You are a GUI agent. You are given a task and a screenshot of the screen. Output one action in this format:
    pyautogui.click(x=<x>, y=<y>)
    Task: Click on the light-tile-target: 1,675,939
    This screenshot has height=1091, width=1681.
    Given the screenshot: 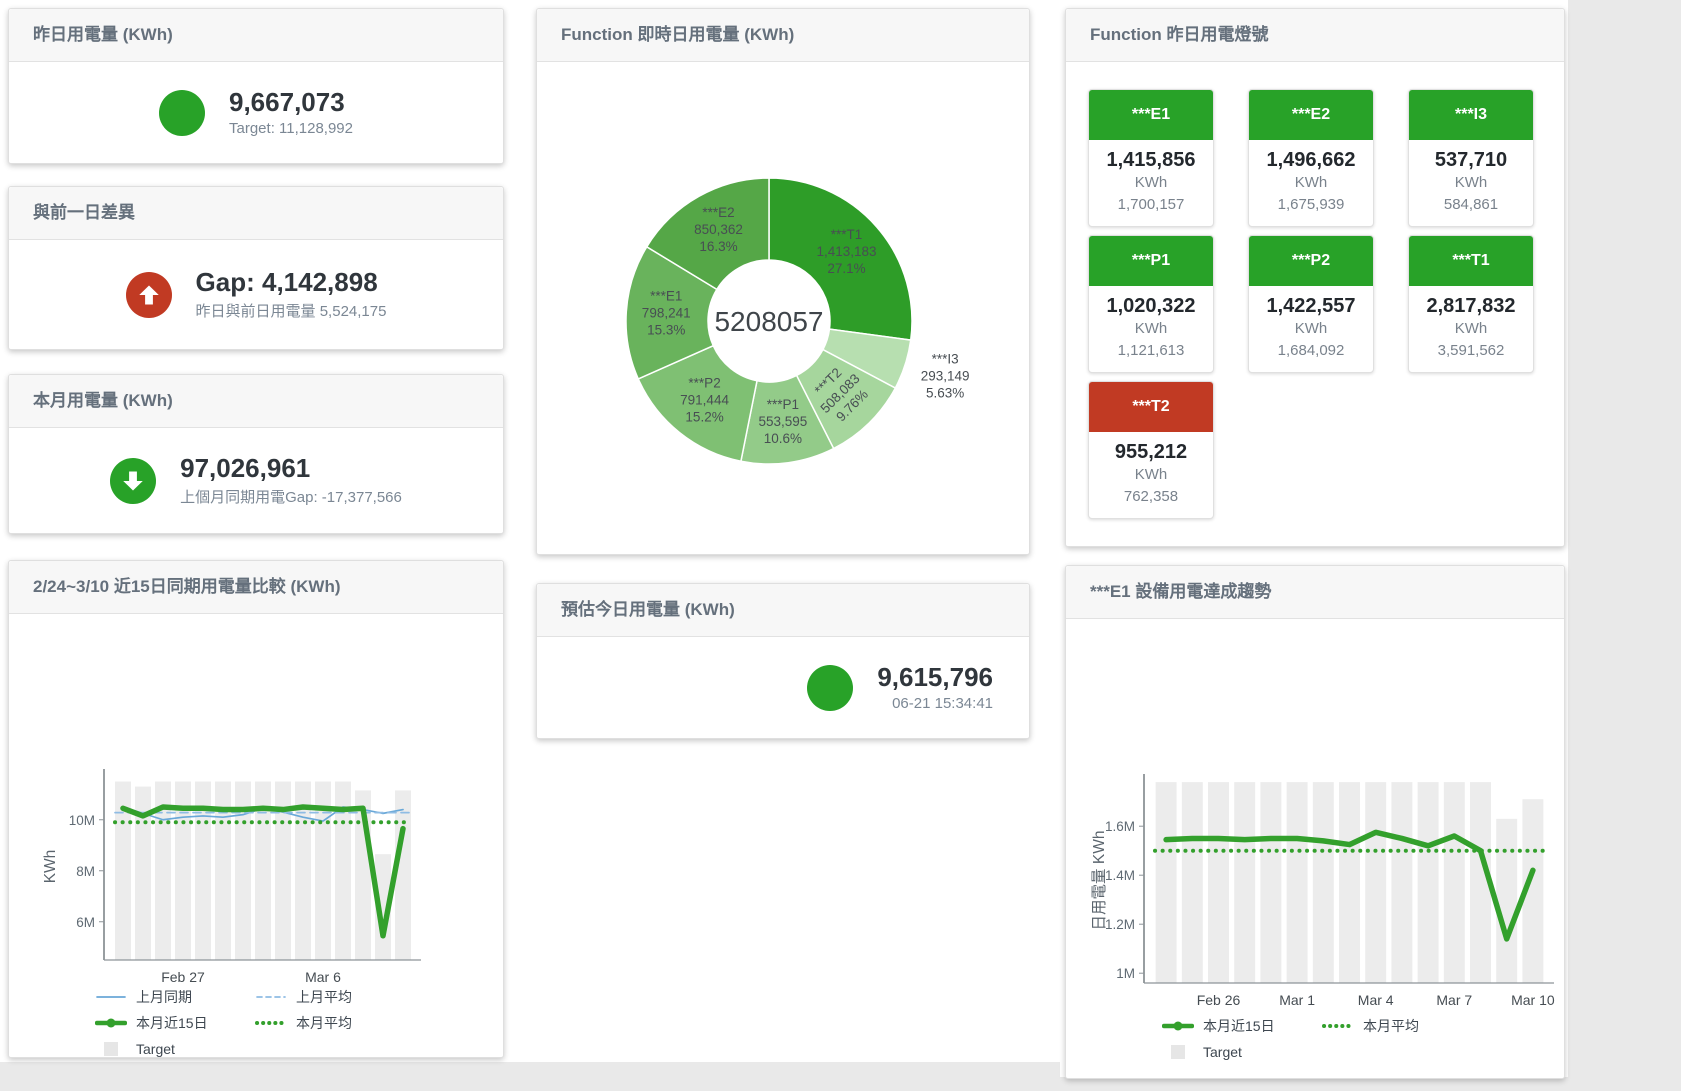 What is the action you would take?
    pyautogui.click(x=1311, y=204)
    